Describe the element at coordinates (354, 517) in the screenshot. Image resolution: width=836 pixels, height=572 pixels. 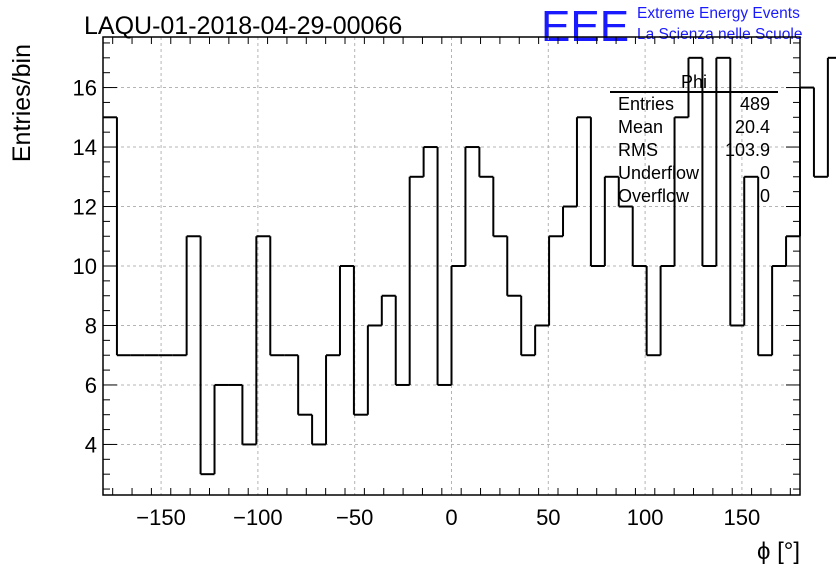
I see `x-tick-label: −50` at that location.